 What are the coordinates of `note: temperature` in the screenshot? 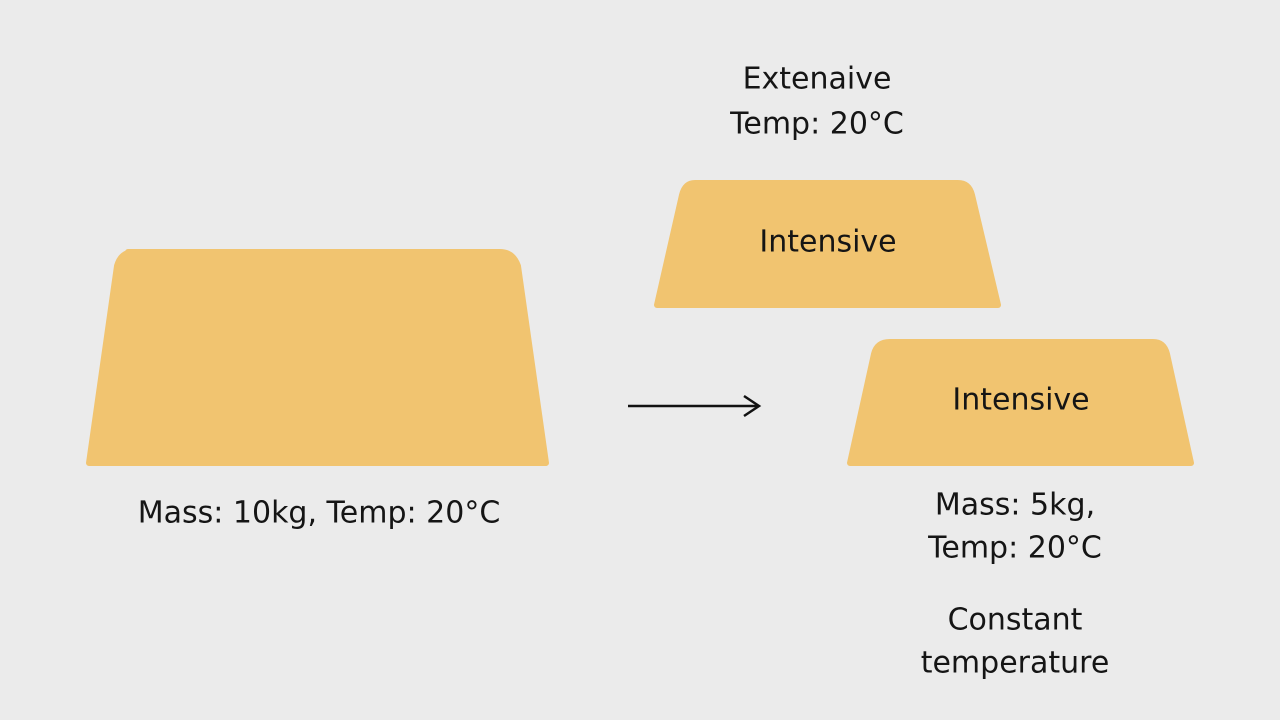 It's located at (1015, 663).